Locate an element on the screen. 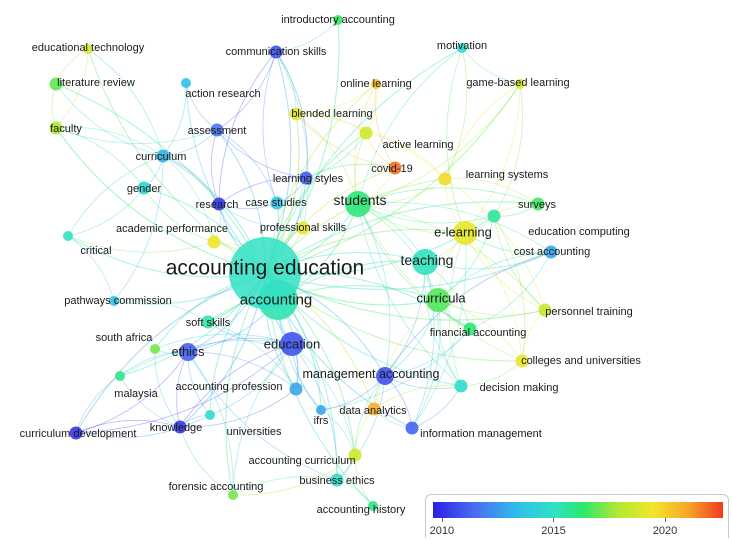 This screenshot has height=540, width=732. node-education-computing is located at coordinates (494, 216).